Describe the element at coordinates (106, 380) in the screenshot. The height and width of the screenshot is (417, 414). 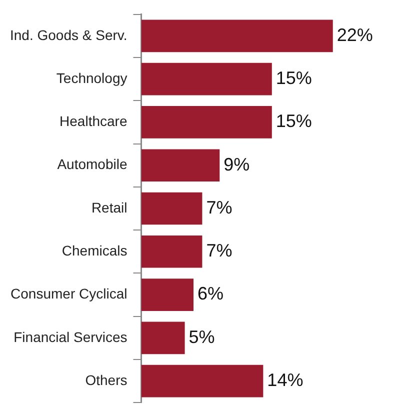
I see `y-tick-label: Others` at that location.